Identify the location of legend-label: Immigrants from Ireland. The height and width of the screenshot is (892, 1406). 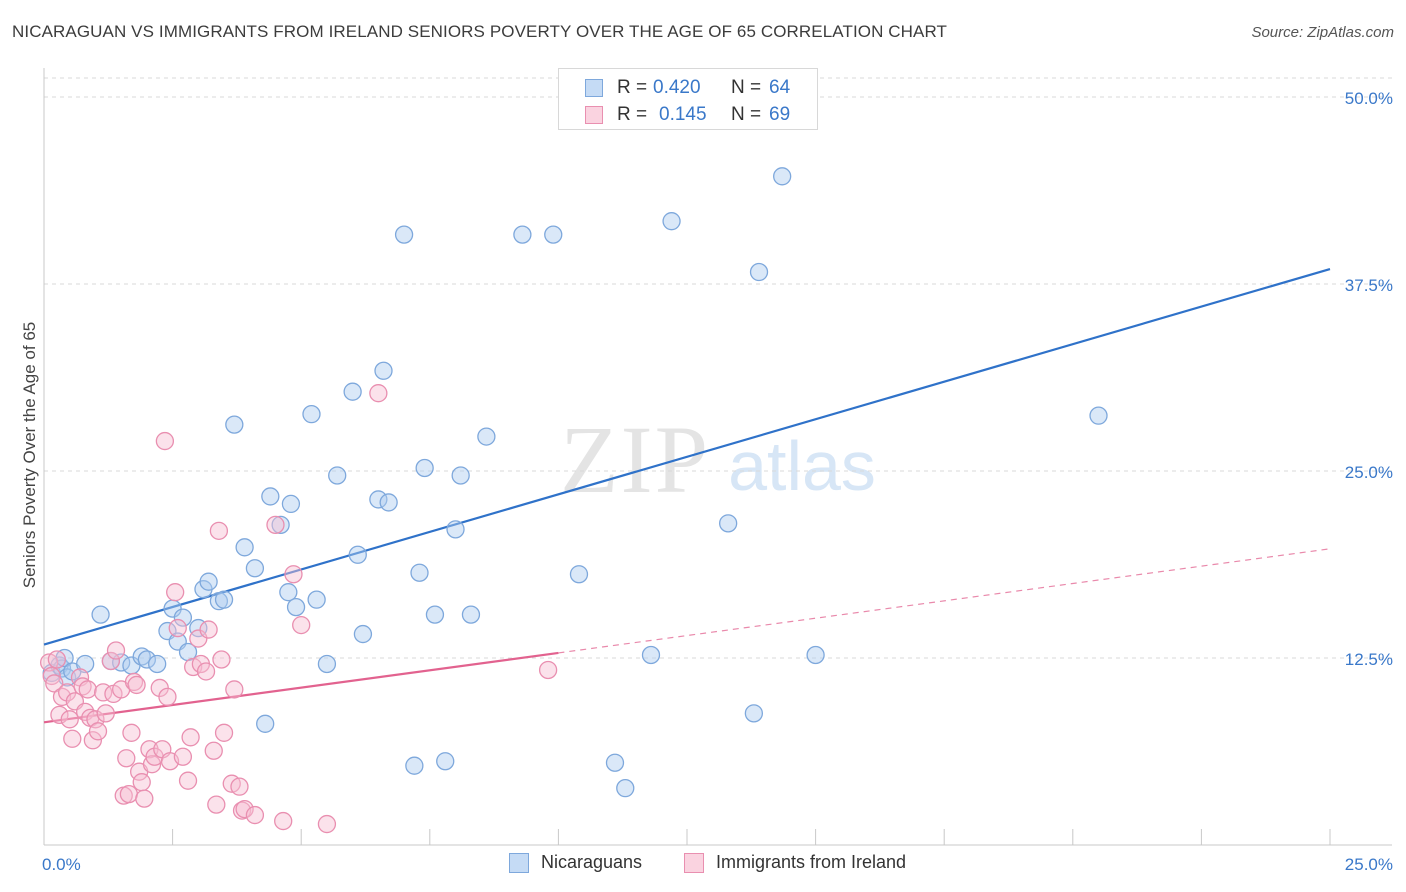
(811, 862).